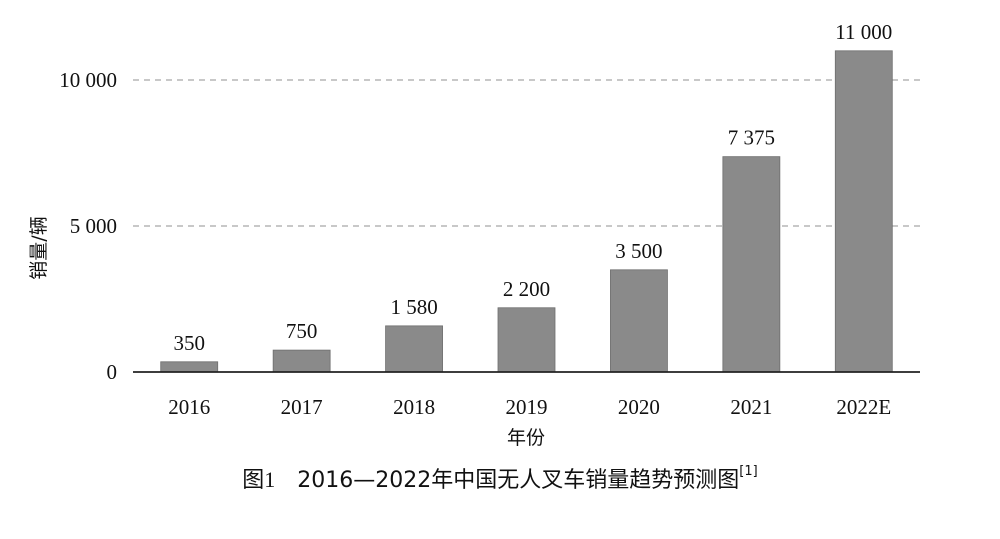 The height and width of the screenshot is (539, 1000). I want to click on x-tick-2022e: 2022E, so click(863, 407).